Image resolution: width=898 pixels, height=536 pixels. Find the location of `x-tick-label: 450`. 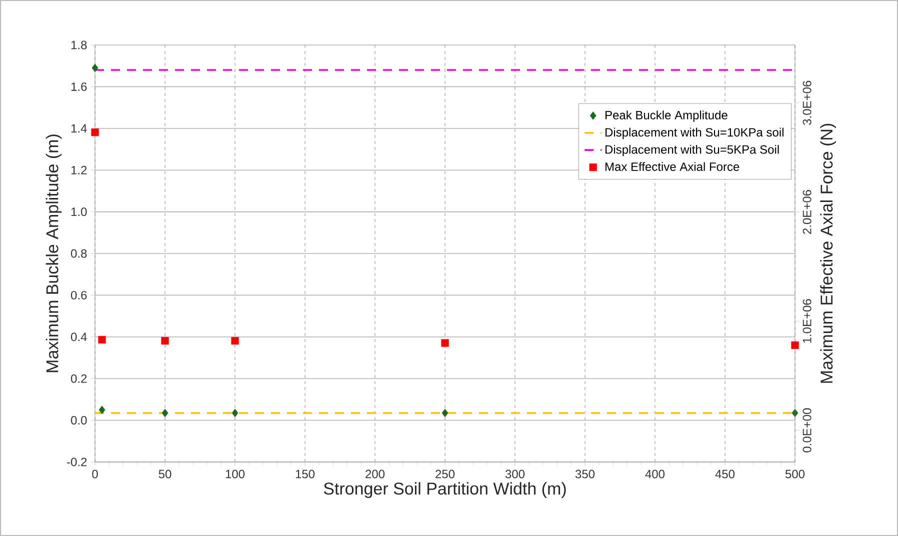

x-tick-label: 450 is located at coordinates (725, 474).